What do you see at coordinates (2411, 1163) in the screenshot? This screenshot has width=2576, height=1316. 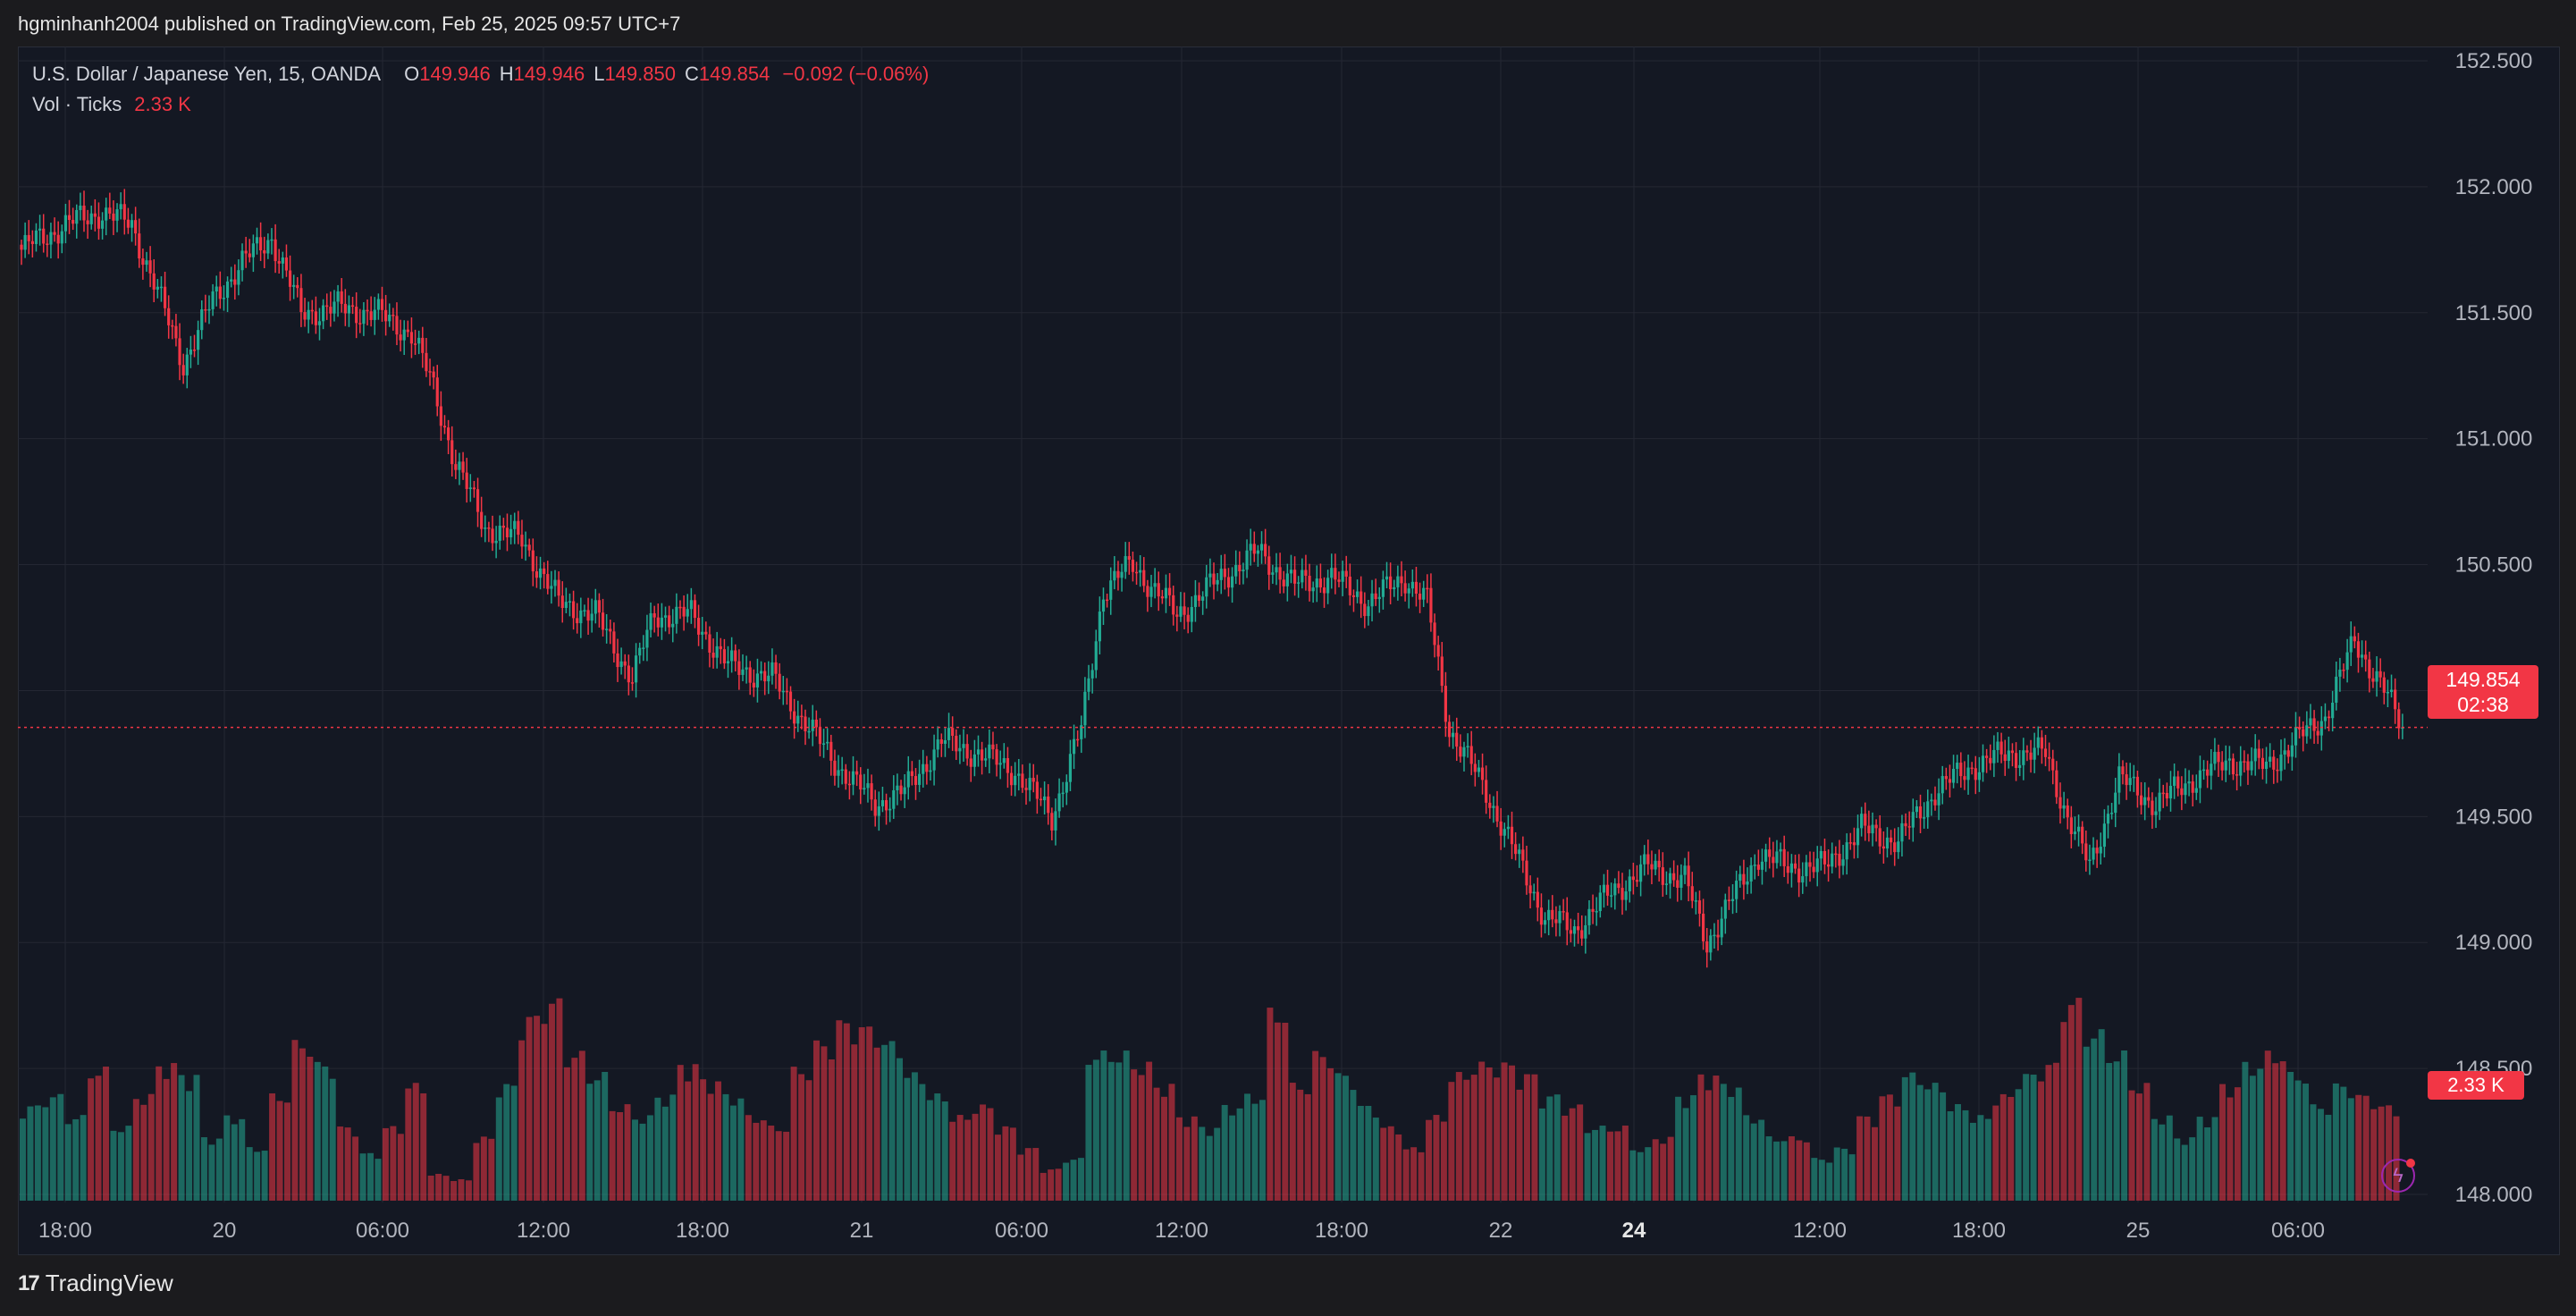 I see `notification-dot-icon` at bounding box center [2411, 1163].